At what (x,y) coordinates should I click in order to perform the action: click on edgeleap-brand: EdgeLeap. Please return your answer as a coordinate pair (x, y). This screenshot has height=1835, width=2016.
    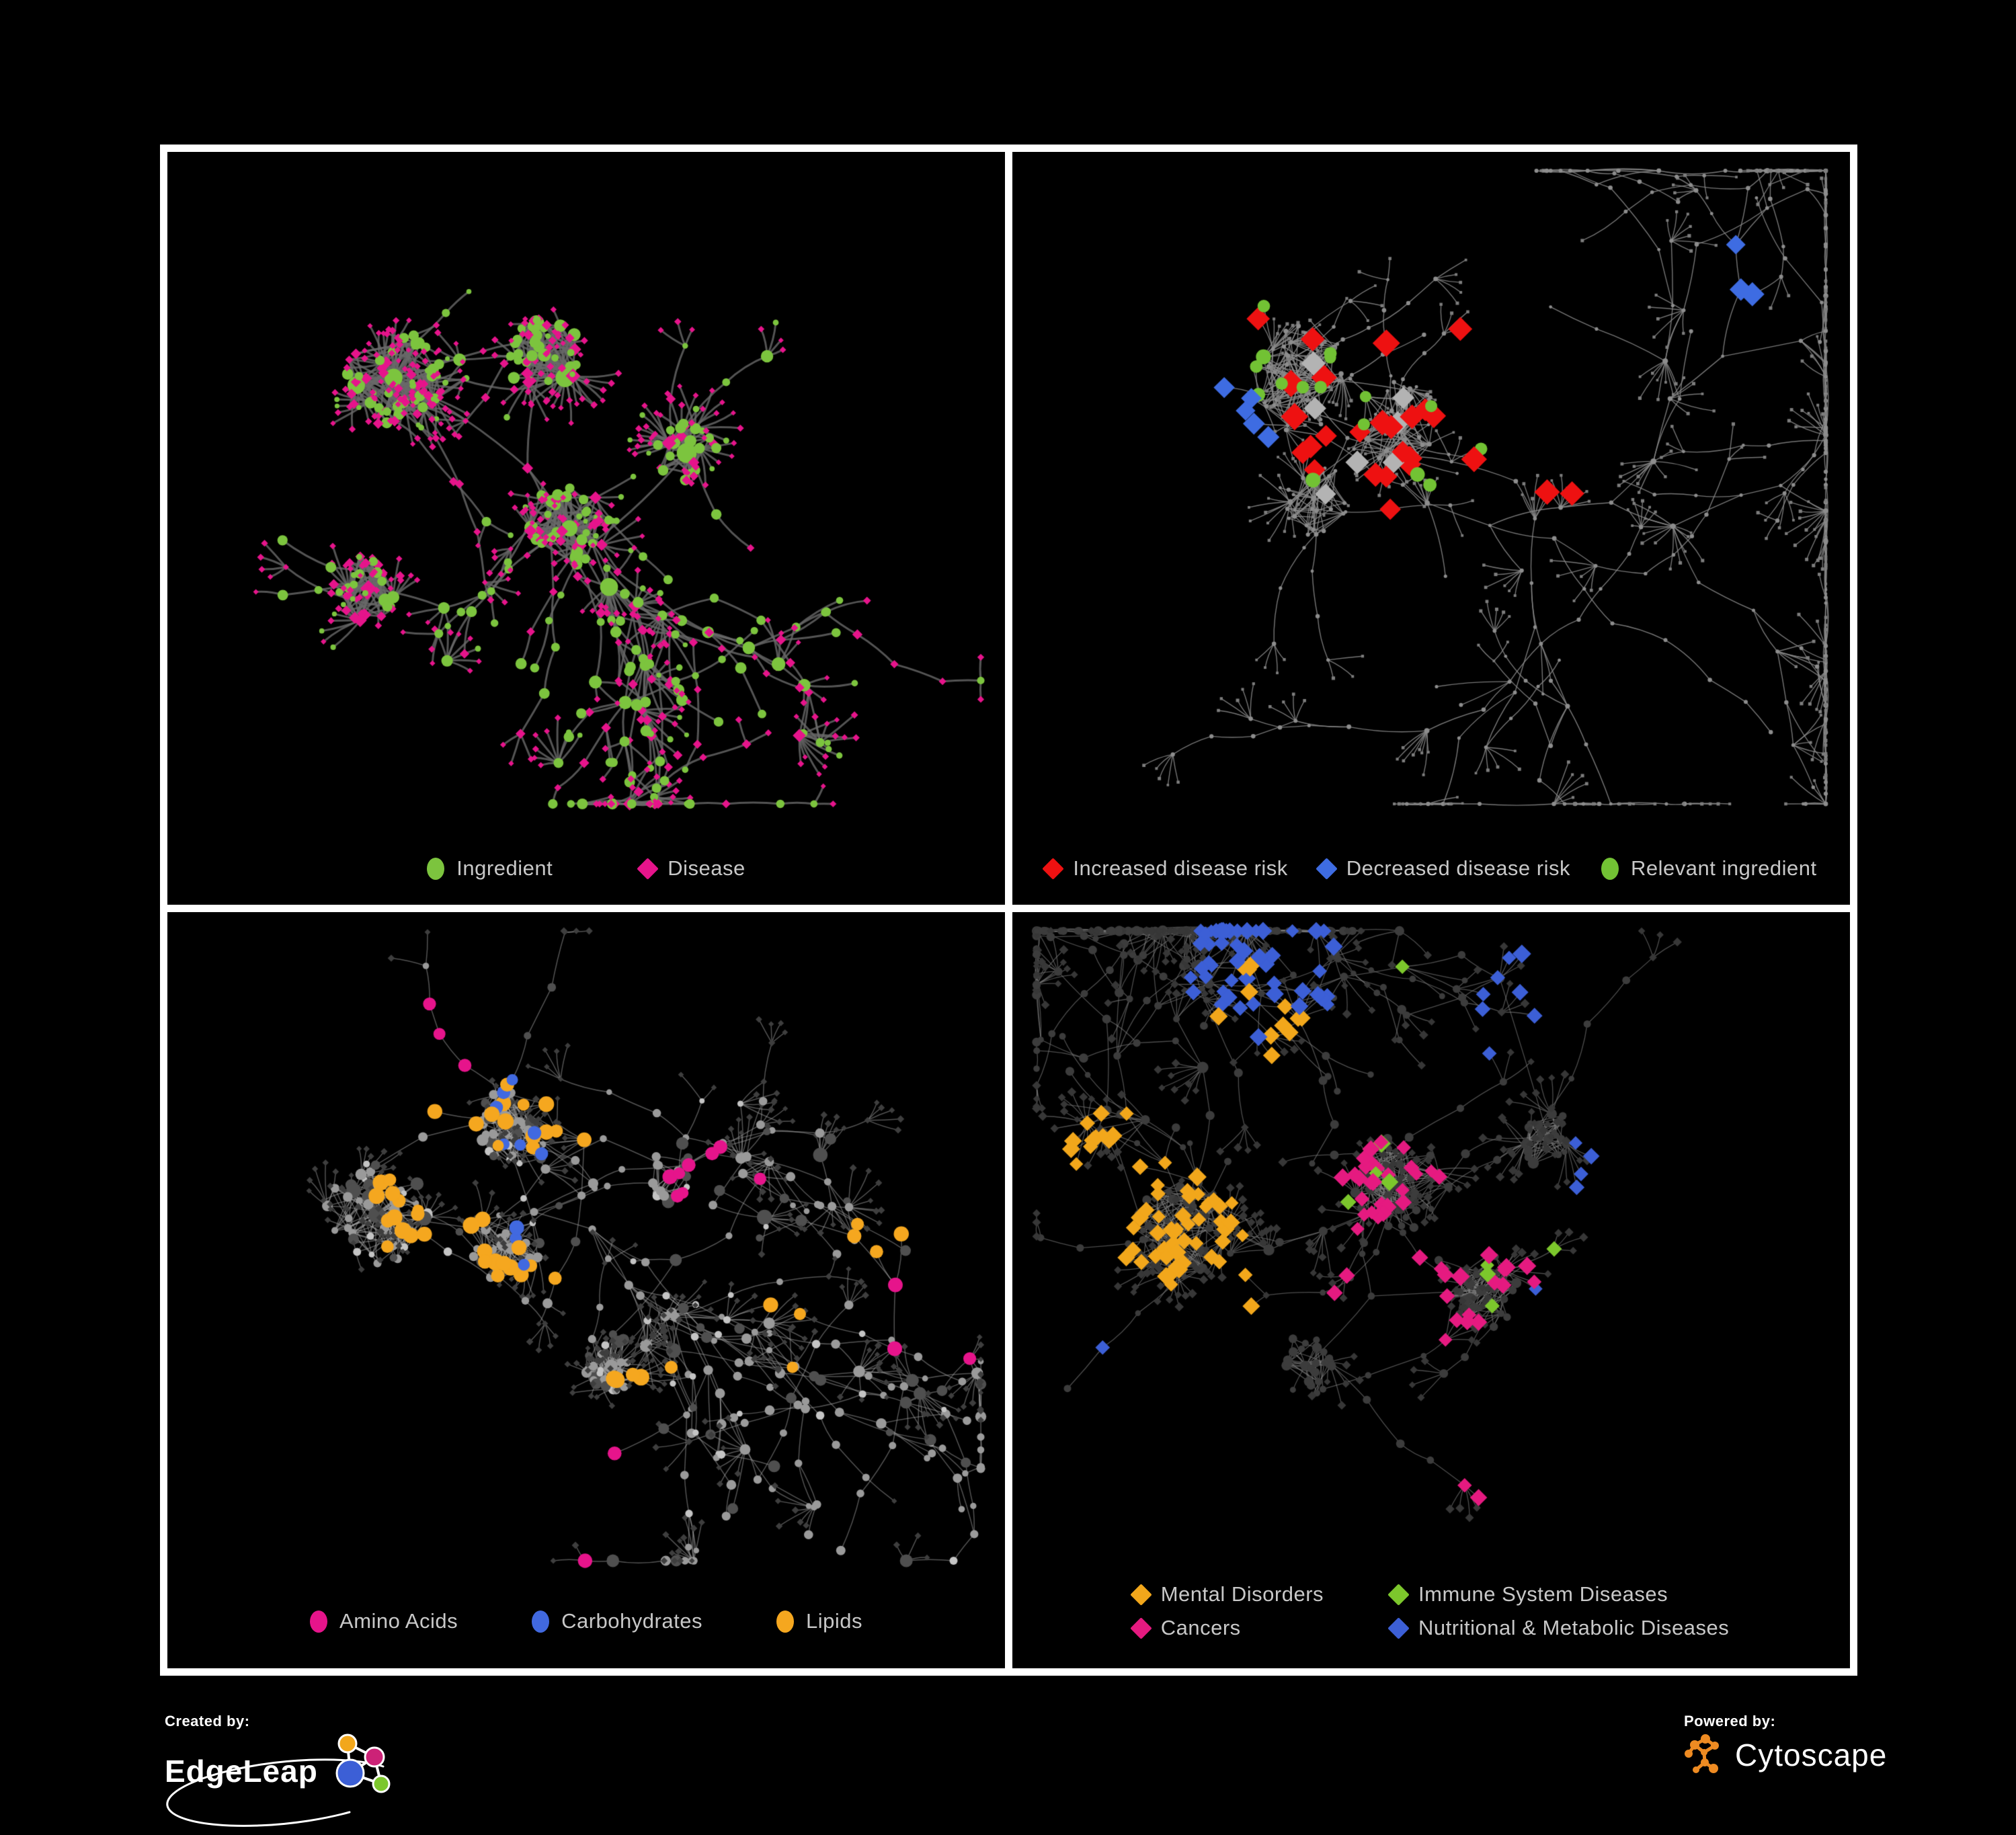
    Looking at the image, I should click on (241, 1772).